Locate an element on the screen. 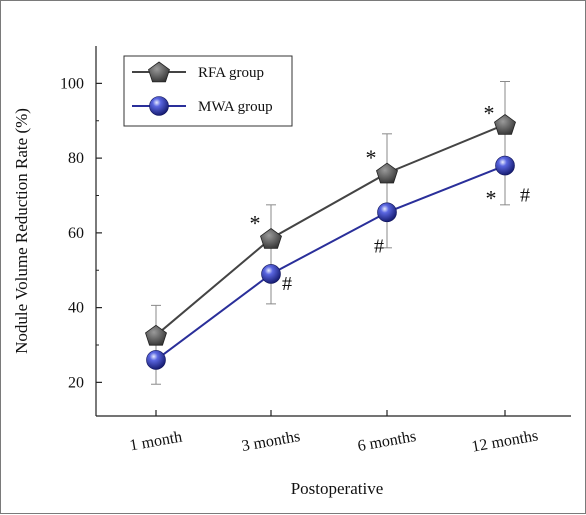 The width and height of the screenshot is (586, 515). legend-marker-pentagon is located at coordinates (159, 72).